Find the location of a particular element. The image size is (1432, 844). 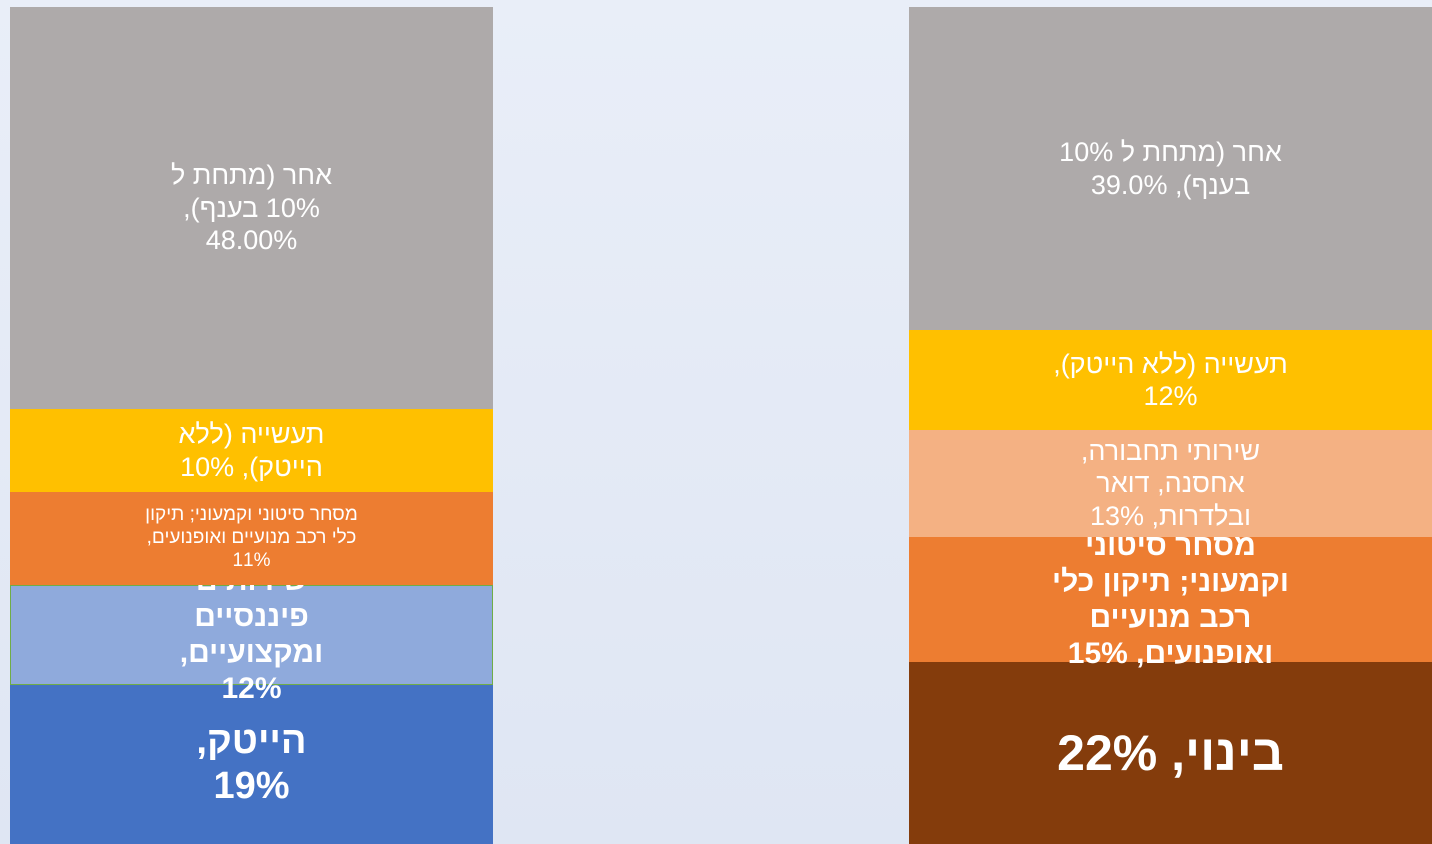

bar-segment: תעשייה (ללא הייטק), 10% is located at coordinates (251, 450).